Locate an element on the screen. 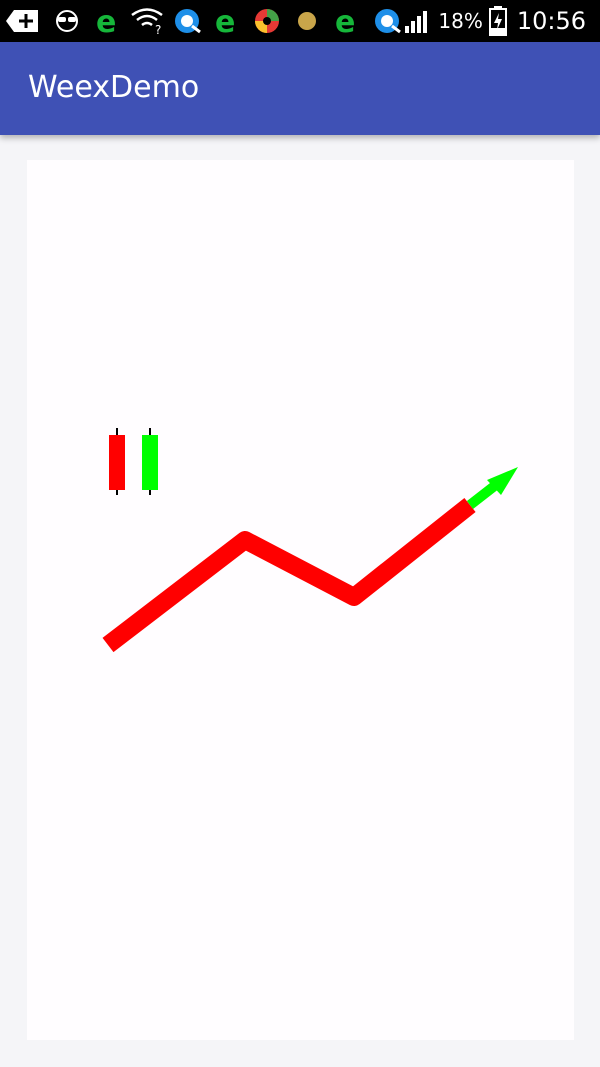 This screenshot has height=1067, width=600. status-right: 18% 10:56 is located at coordinates (495, 21).